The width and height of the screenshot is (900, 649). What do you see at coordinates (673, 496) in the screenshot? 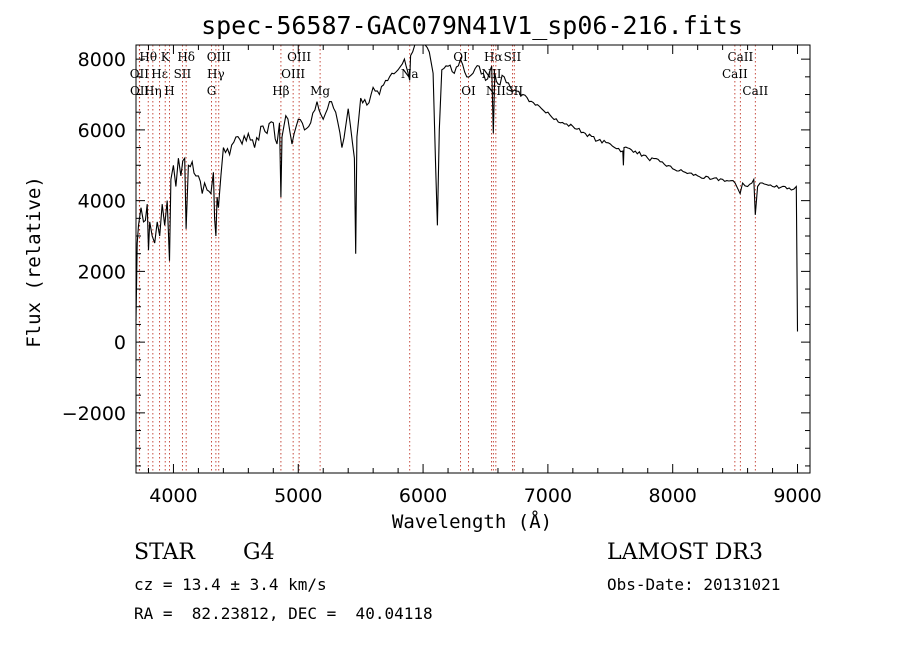
I see `x-tick-label-4: 8000` at bounding box center [673, 496].